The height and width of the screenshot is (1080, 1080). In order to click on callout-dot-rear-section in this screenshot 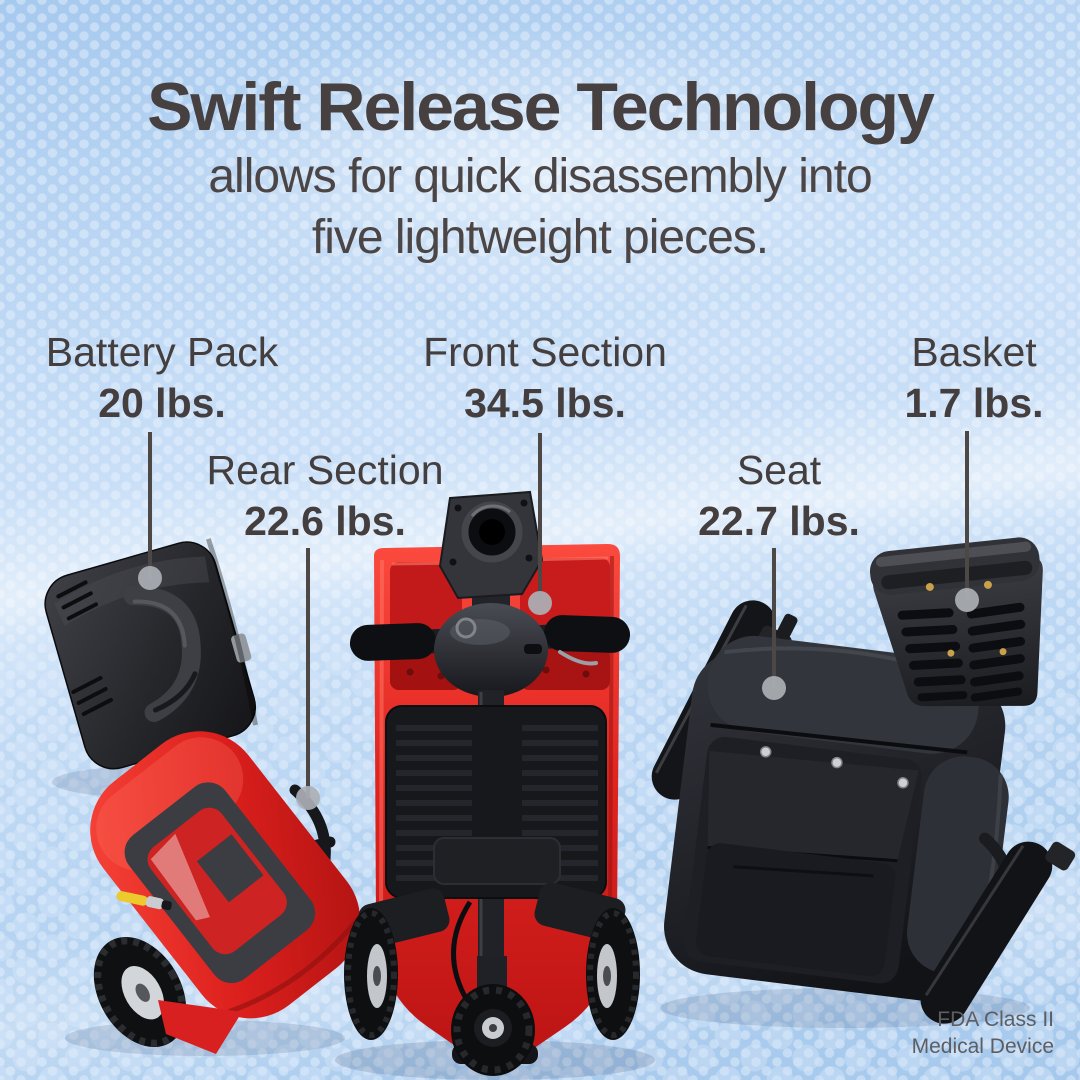, I will do `click(308, 798)`.